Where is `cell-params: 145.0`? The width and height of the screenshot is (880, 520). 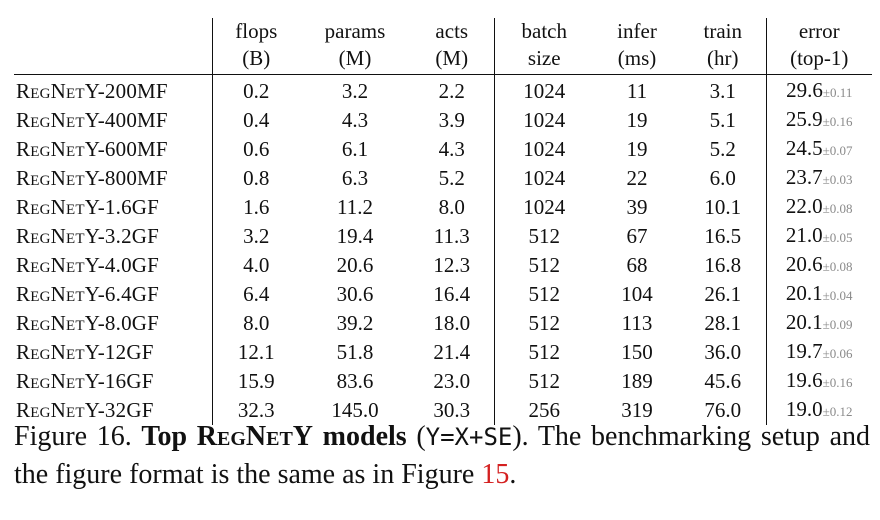 cell-params: 145.0 is located at coordinates (355, 410).